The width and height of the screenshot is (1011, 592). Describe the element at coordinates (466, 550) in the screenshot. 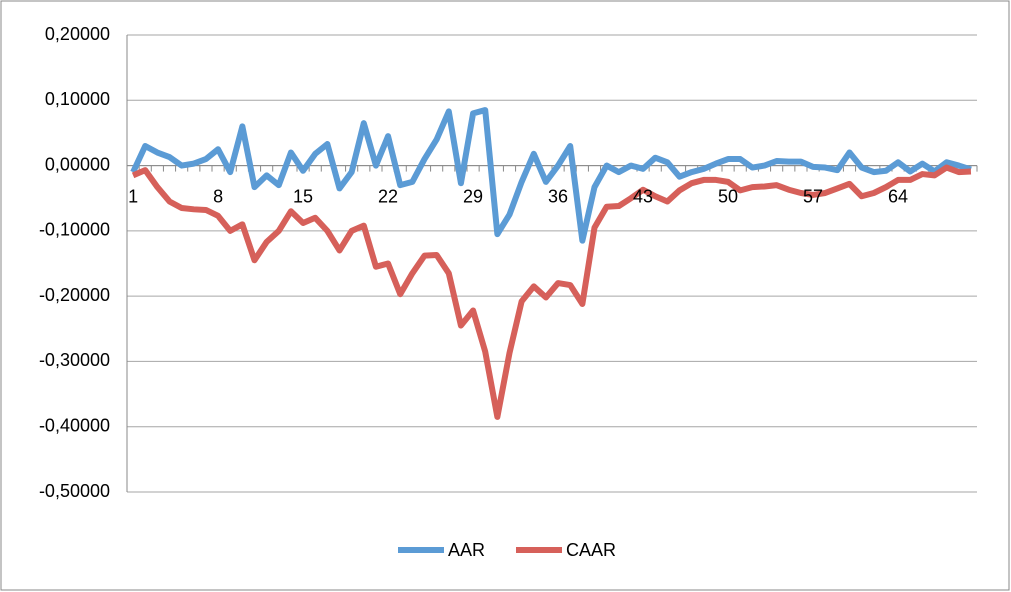

I see `legend-label: AAR` at that location.